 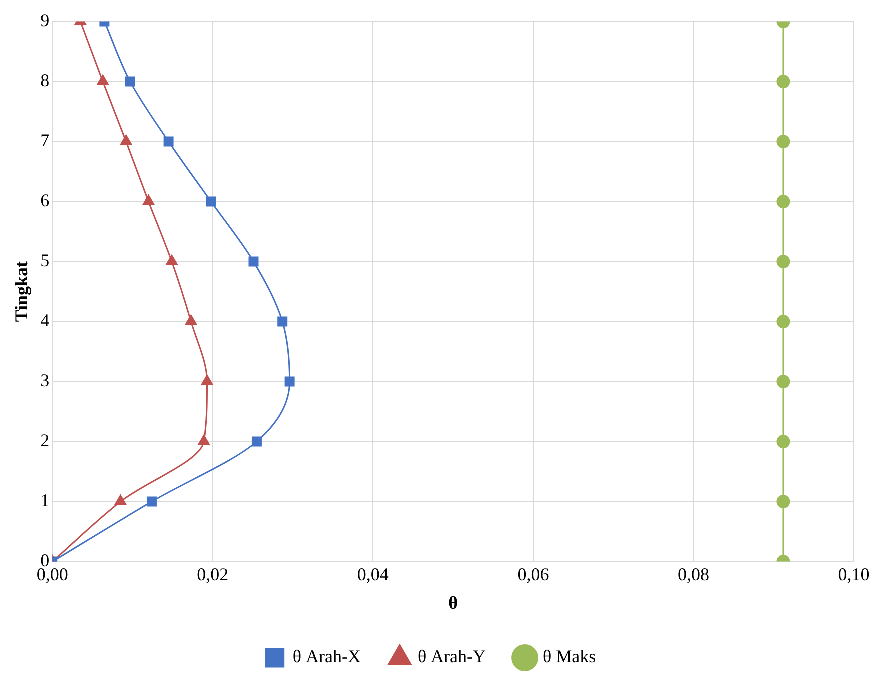 I want to click on legend-label: θ Arah-X, so click(x=326, y=656).